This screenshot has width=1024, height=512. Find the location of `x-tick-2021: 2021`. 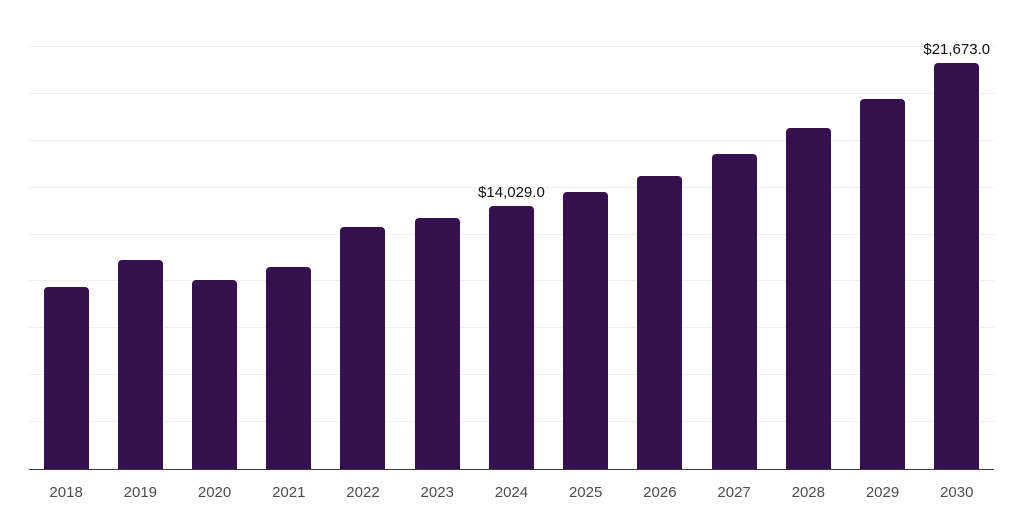

x-tick-2021: 2021 is located at coordinates (289, 492).